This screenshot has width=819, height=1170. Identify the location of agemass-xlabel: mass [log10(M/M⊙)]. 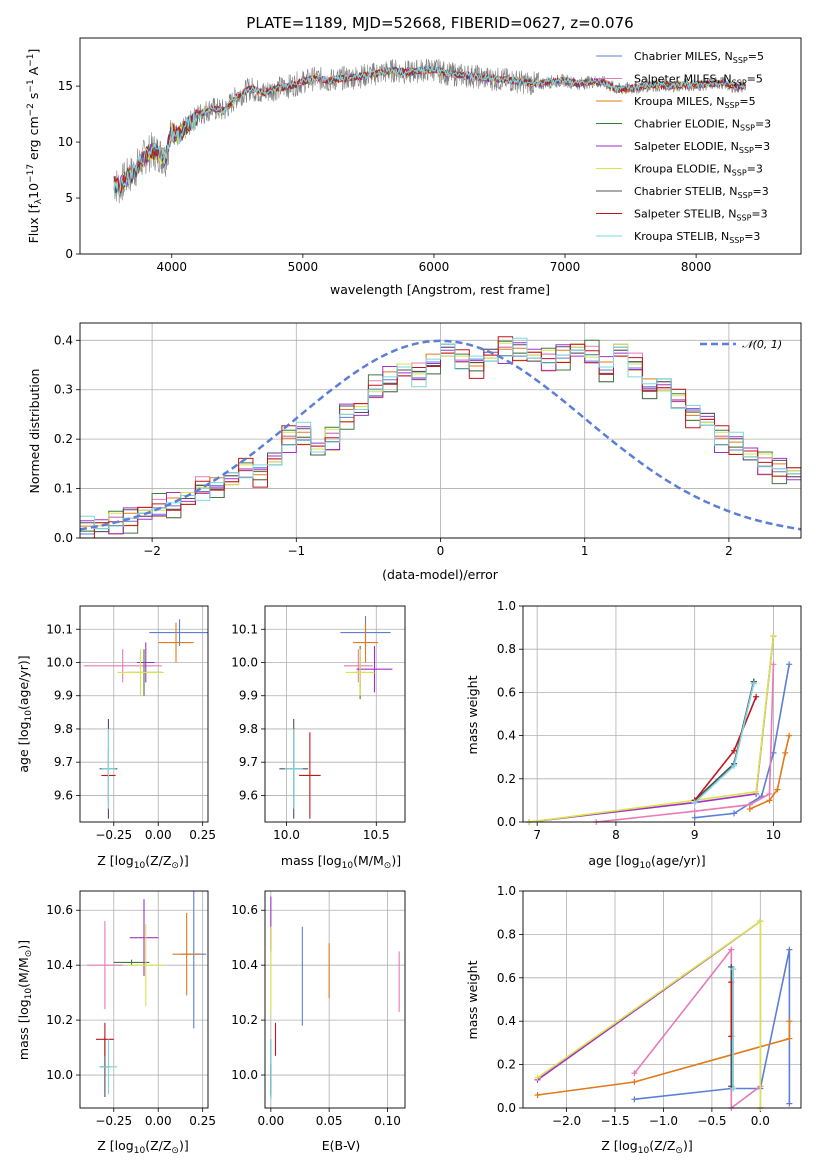
(341, 862).